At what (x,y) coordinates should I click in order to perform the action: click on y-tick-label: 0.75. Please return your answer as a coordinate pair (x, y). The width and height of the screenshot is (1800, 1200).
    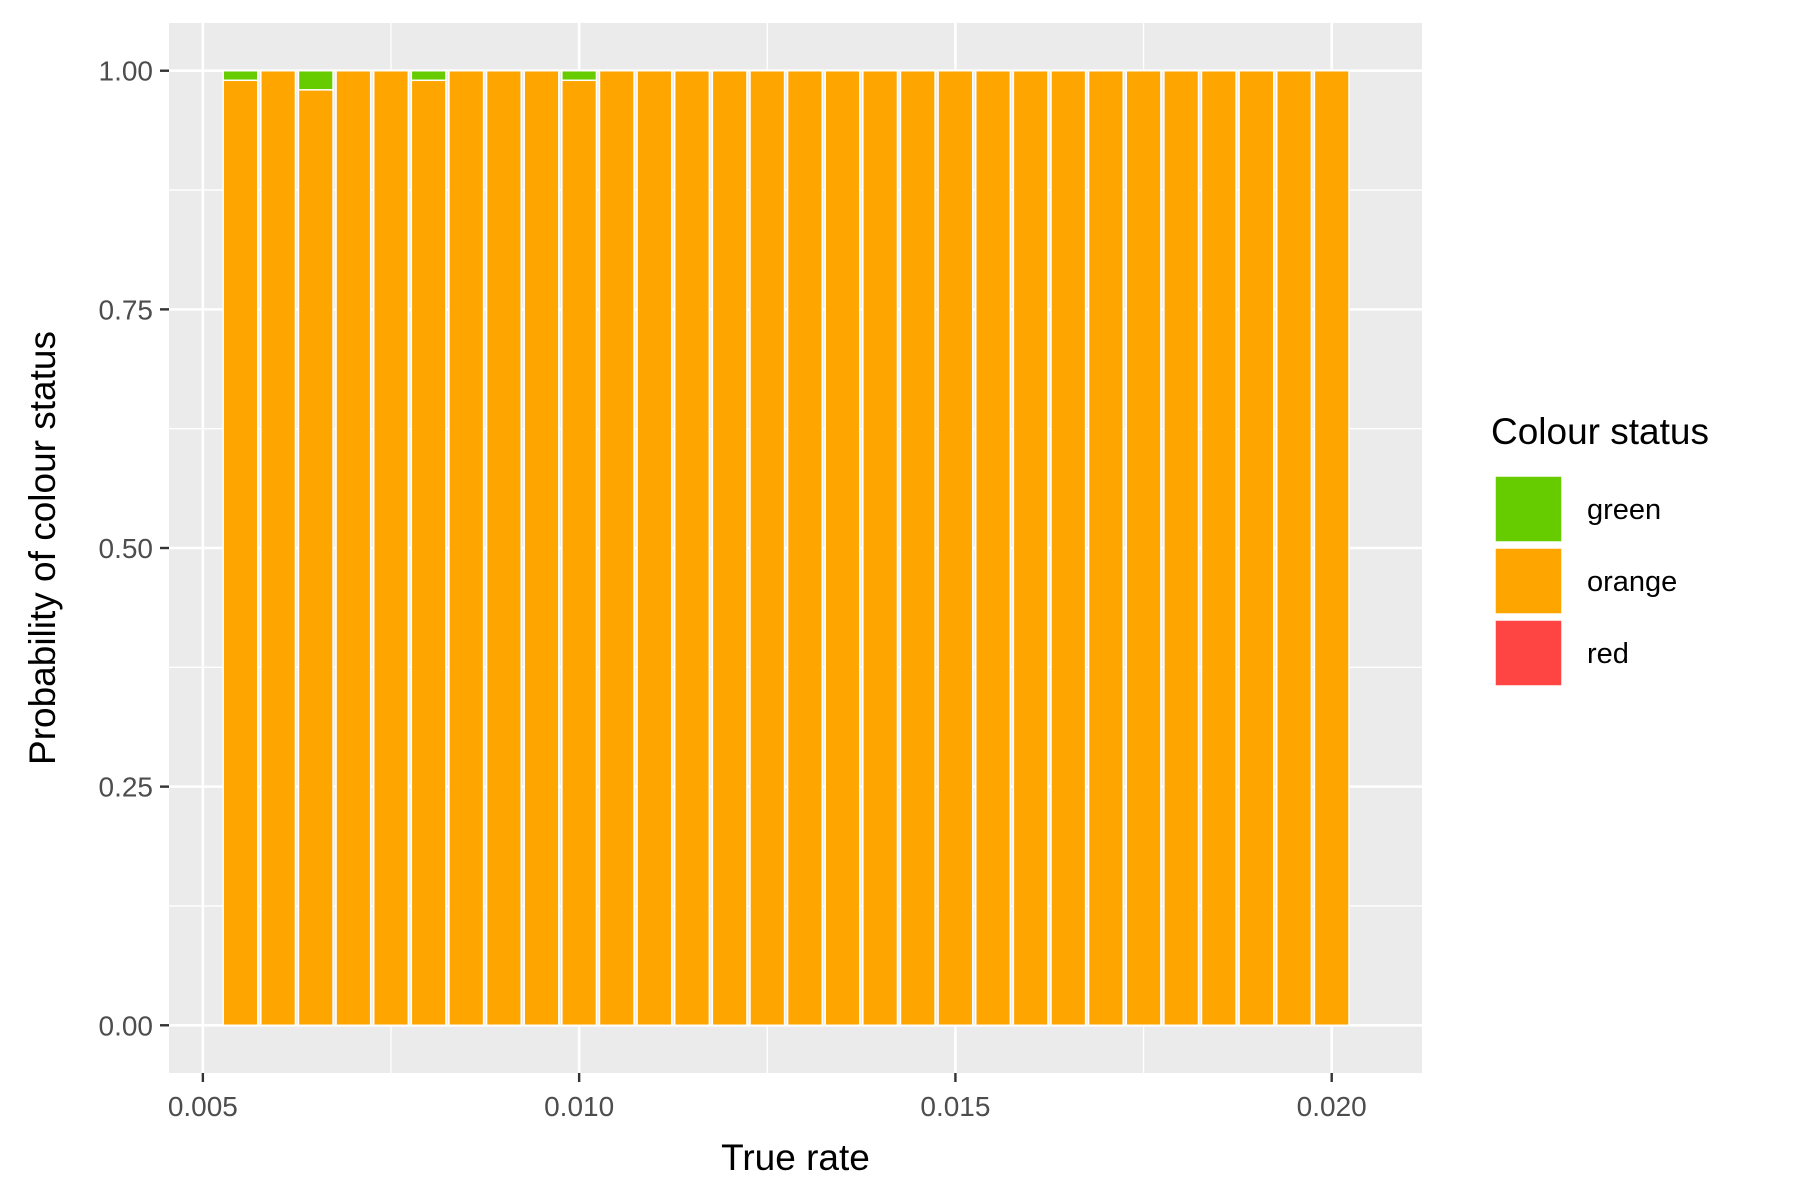
    Looking at the image, I should click on (126, 309).